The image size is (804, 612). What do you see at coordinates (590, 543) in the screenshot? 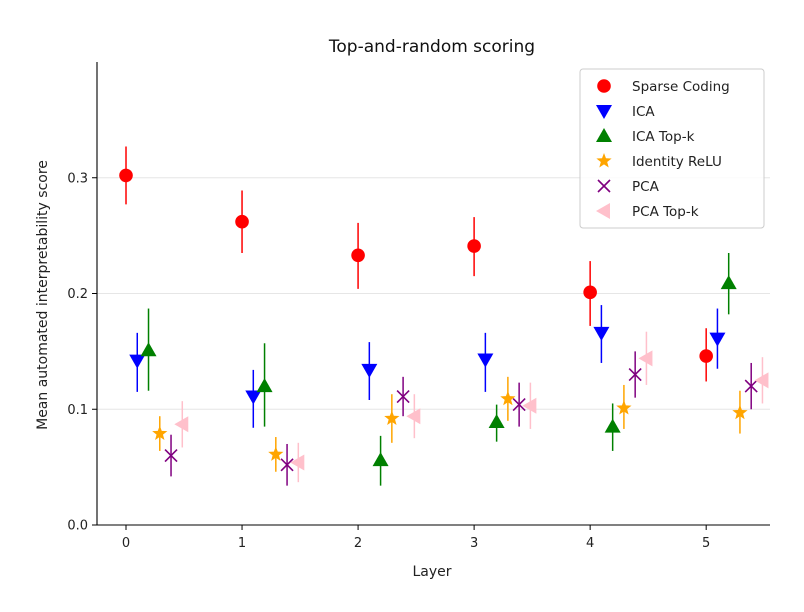
I see `x-tick-label: 4` at bounding box center [590, 543].